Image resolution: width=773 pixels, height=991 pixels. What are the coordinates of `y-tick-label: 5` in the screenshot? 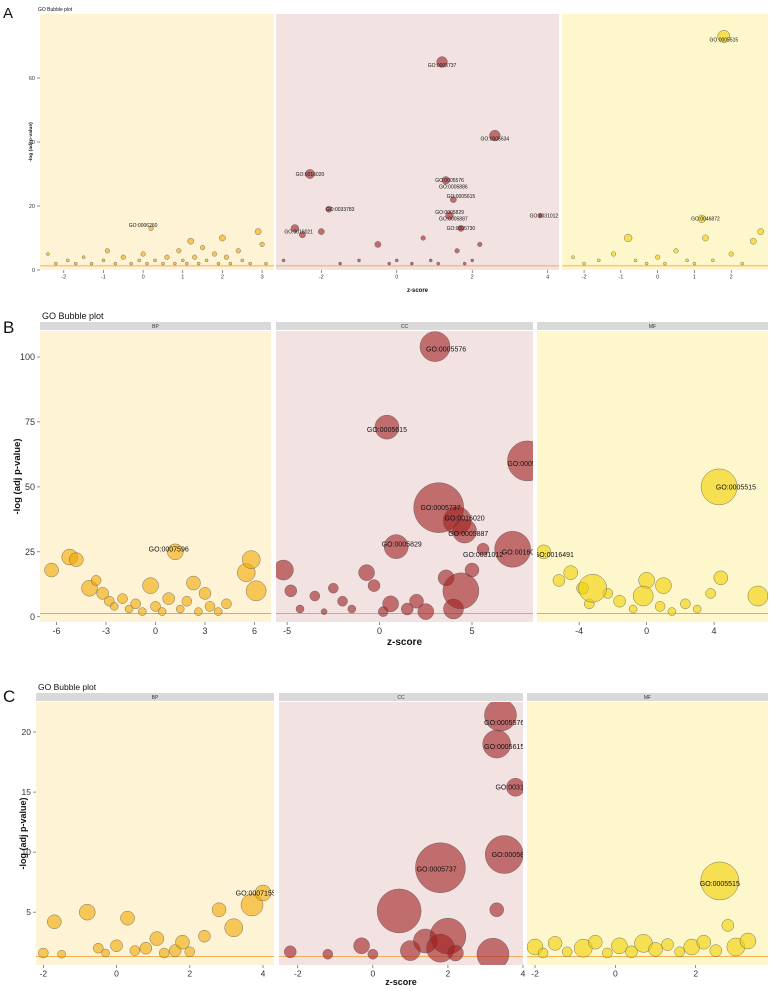 It's located at (28, 912).